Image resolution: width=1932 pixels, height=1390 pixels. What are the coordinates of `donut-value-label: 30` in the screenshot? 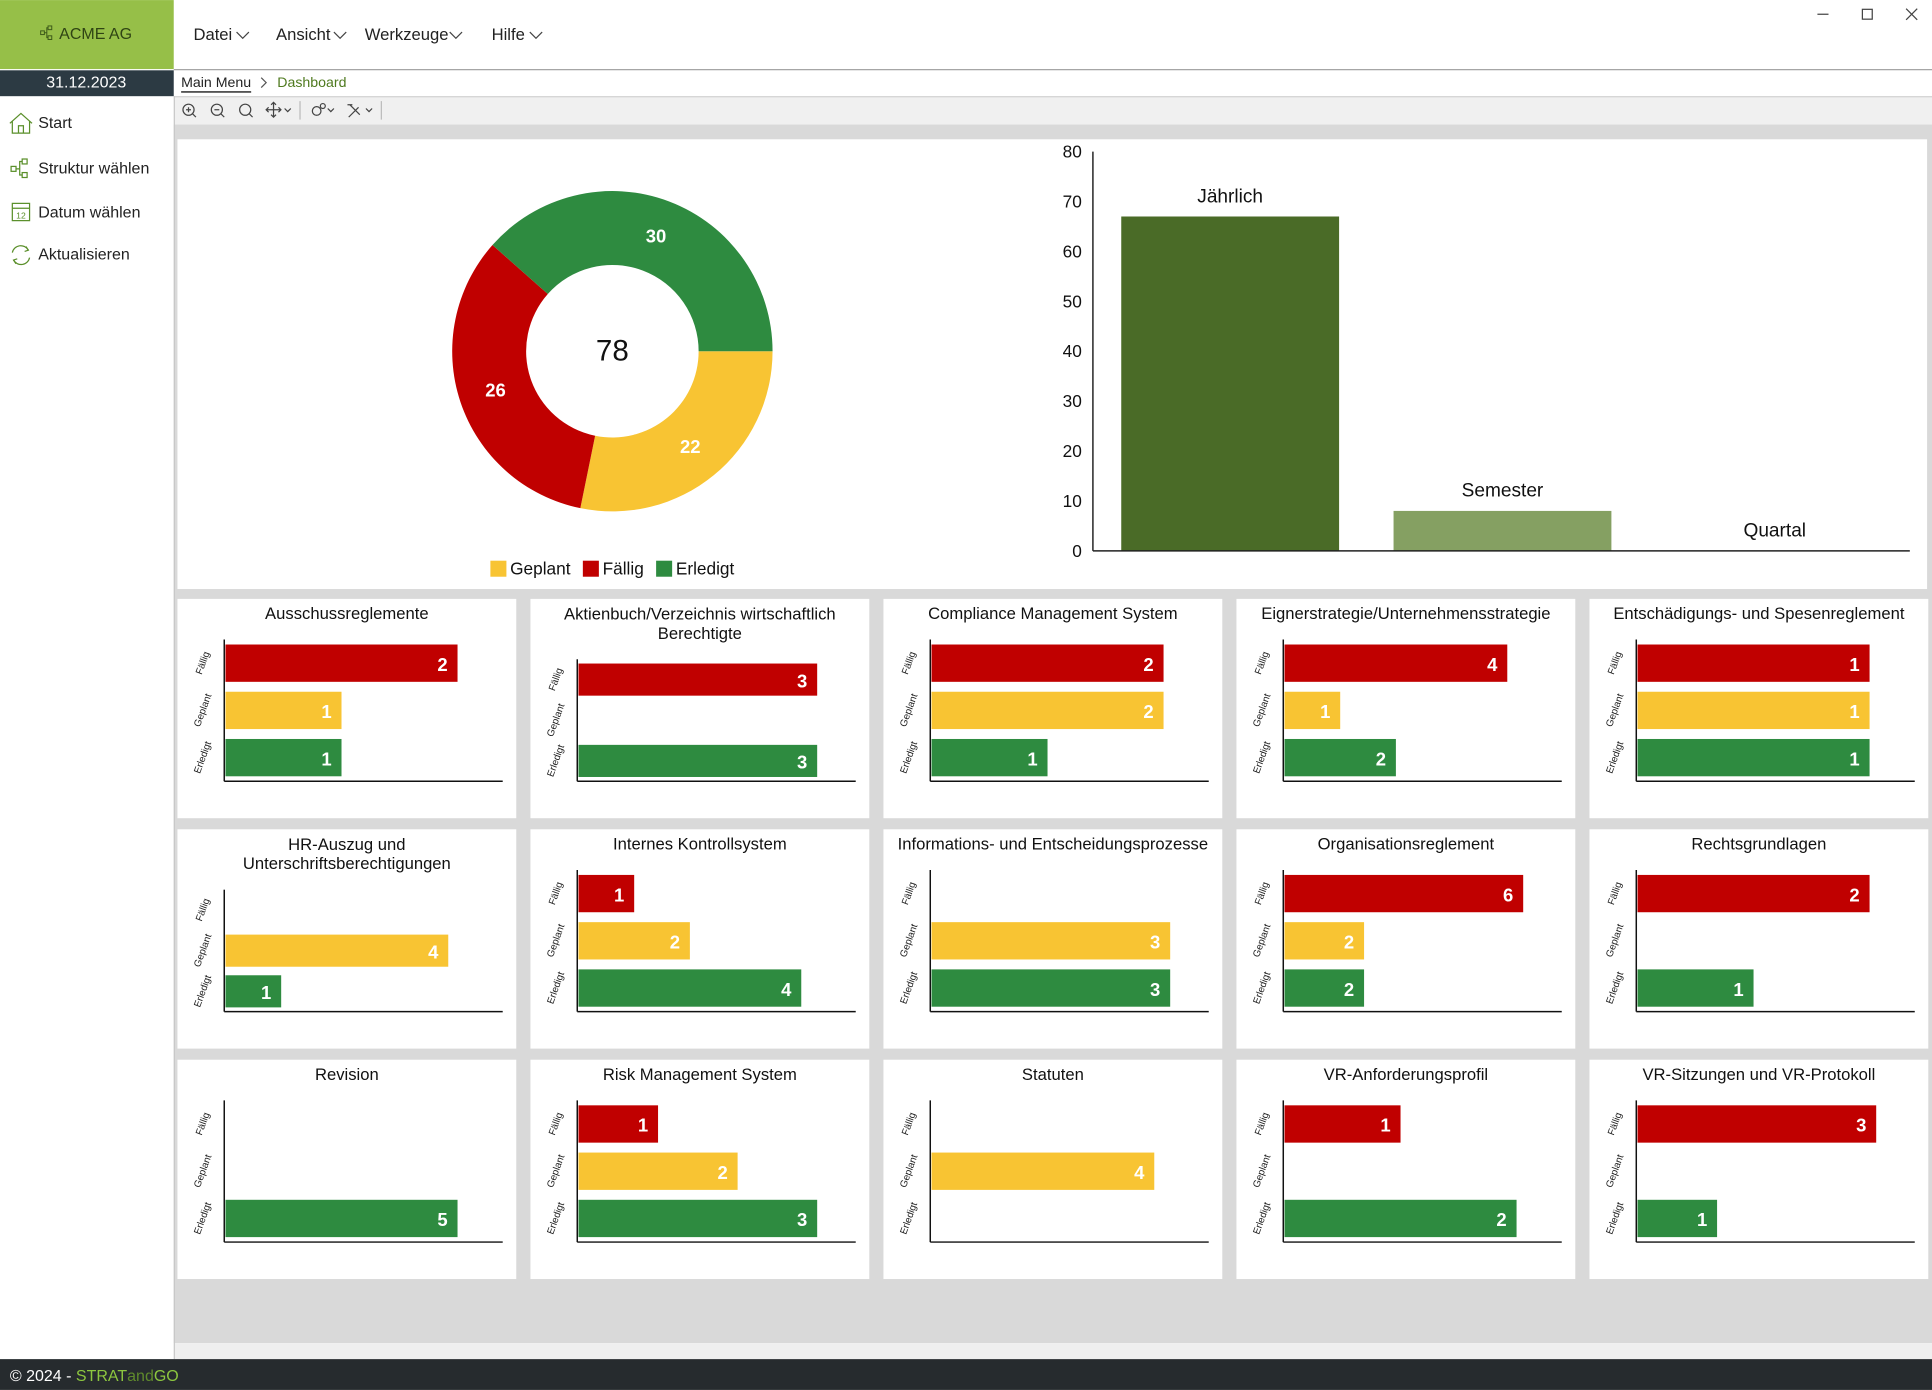 It's located at (656, 236).